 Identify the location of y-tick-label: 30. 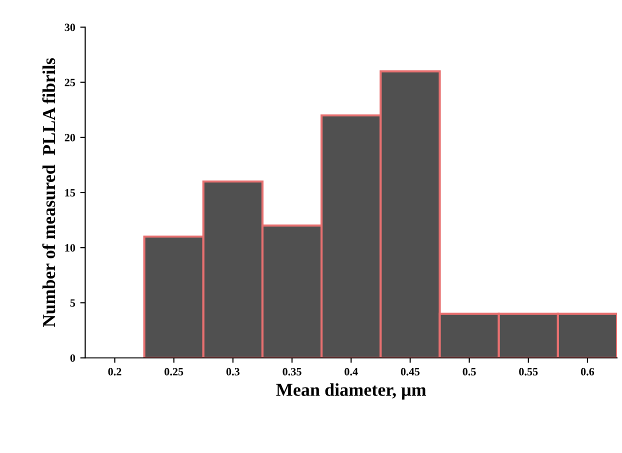
(70, 28).